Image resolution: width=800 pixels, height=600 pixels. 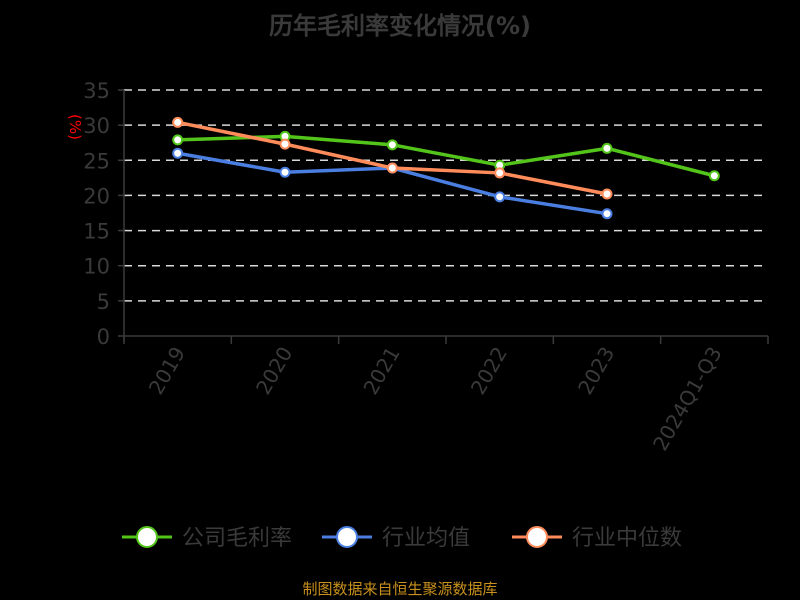 I want to click on y-tick-label: 5, so click(x=103, y=302).